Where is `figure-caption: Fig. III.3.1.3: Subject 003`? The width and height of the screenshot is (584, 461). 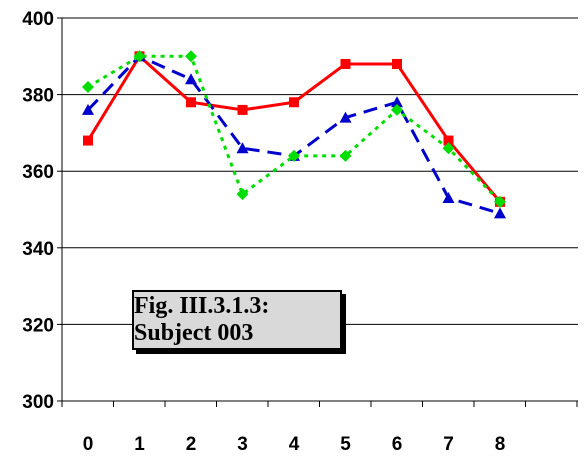
figure-caption: Fig. III.3.1.3: Subject 003 is located at coordinates (237, 320).